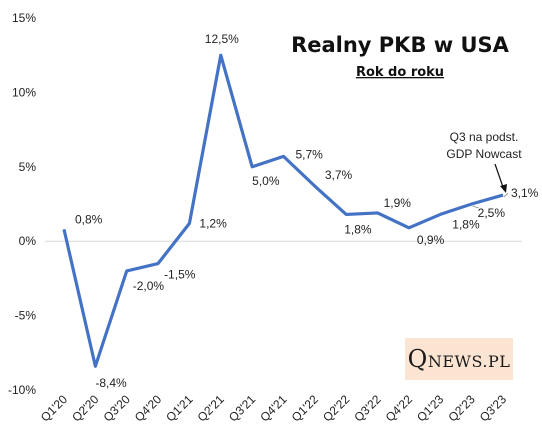  Describe the element at coordinates (22, 390) in the screenshot. I see `y-tick-label: -10%` at that location.